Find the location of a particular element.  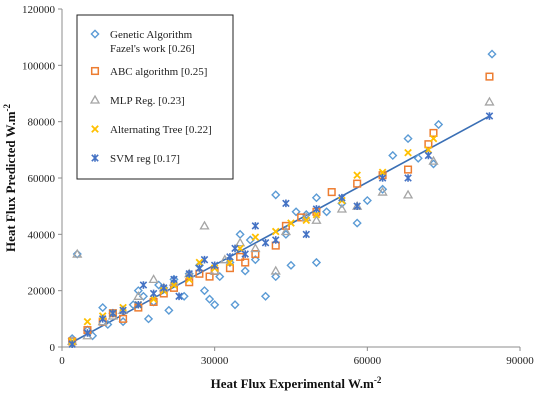

x-tick-label: 30000 is located at coordinates (215, 361).